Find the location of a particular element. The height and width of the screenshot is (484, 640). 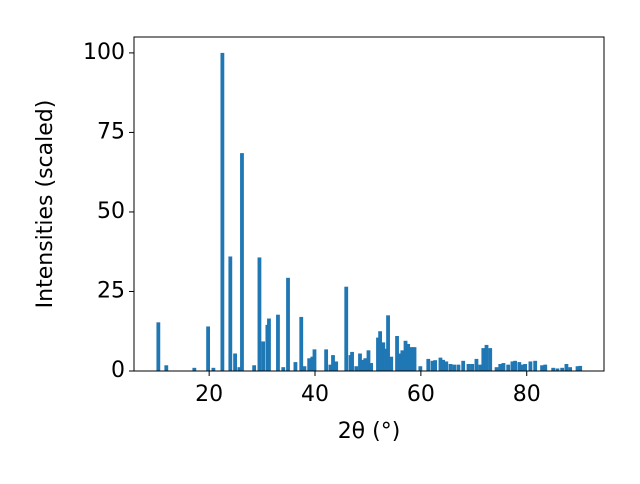

y-tick-label: 0 is located at coordinates (118, 370).